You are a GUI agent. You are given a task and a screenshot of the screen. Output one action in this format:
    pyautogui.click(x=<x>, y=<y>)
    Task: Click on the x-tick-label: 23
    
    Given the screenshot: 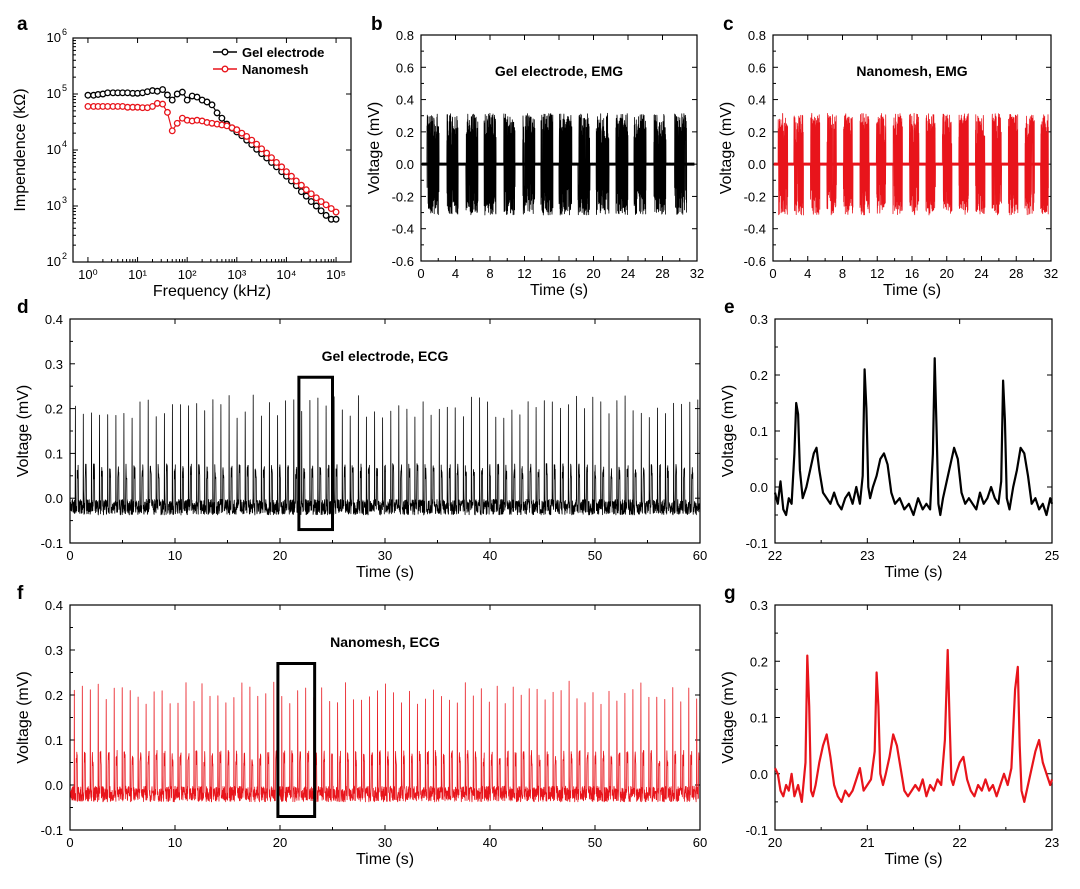 What is the action you would take?
    pyautogui.click(x=867, y=555)
    